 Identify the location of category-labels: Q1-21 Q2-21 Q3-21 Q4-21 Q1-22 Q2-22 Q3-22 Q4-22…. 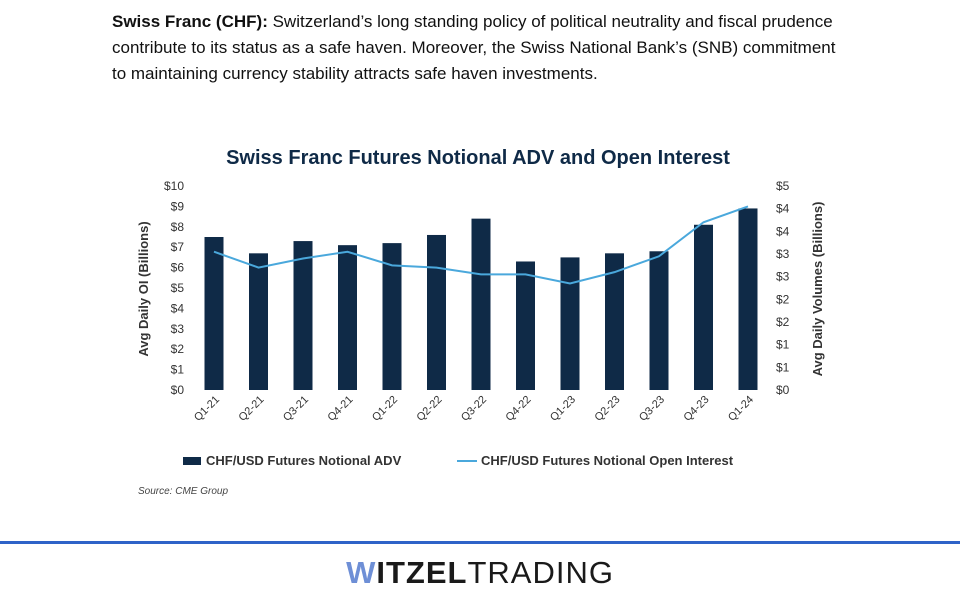
(474, 409).